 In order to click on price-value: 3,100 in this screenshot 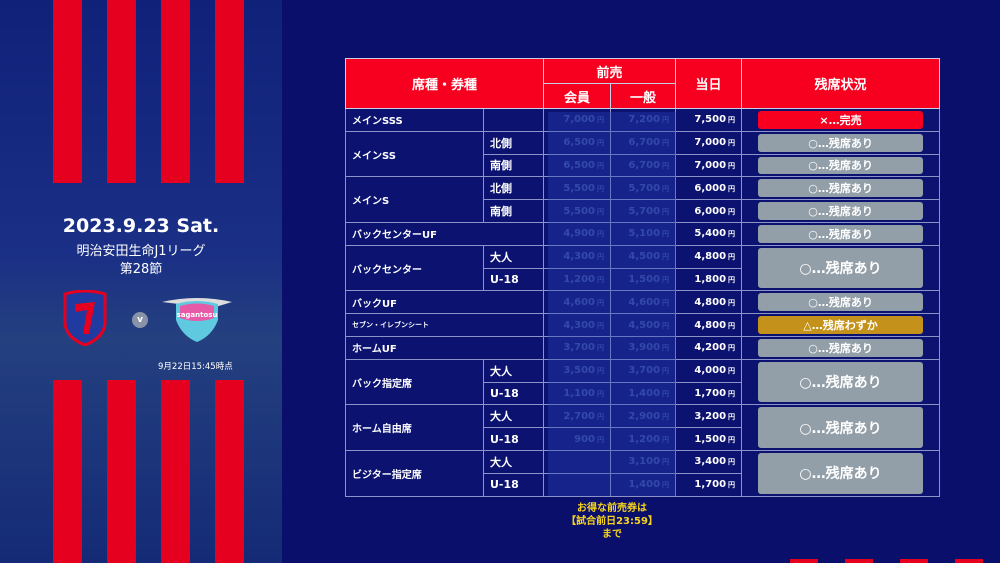, I will do `click(644, 462)`.